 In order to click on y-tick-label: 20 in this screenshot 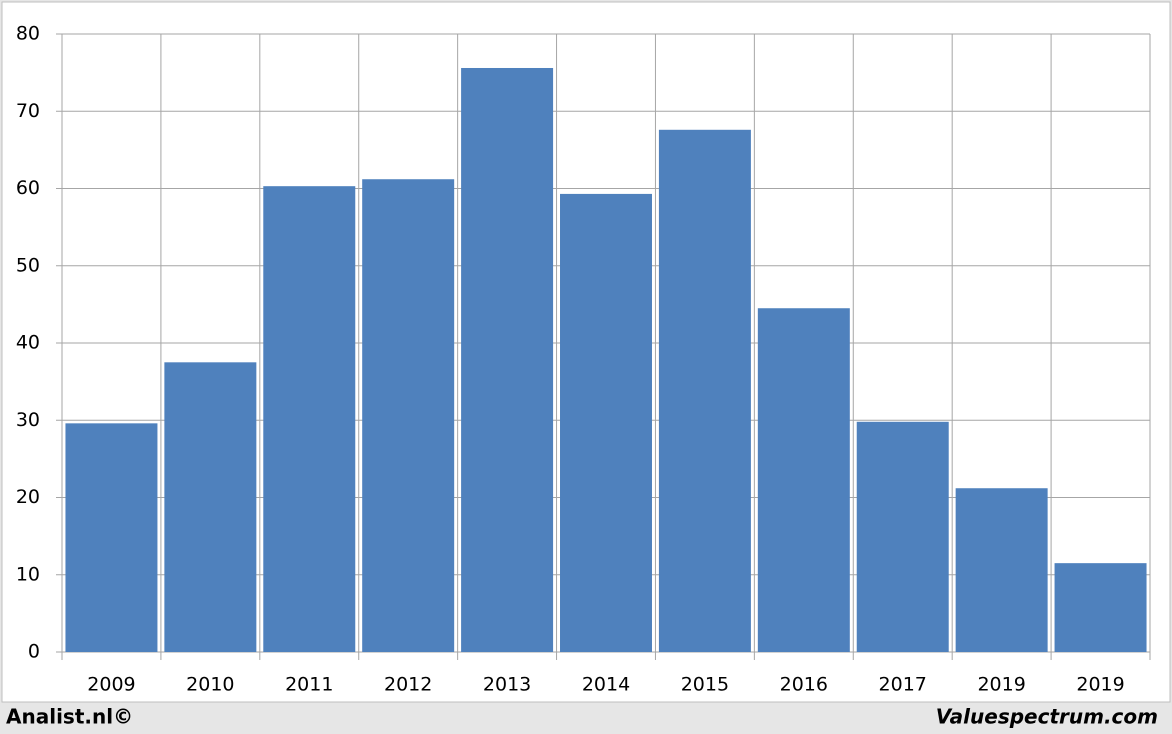, I will do `click(28, 497)`.